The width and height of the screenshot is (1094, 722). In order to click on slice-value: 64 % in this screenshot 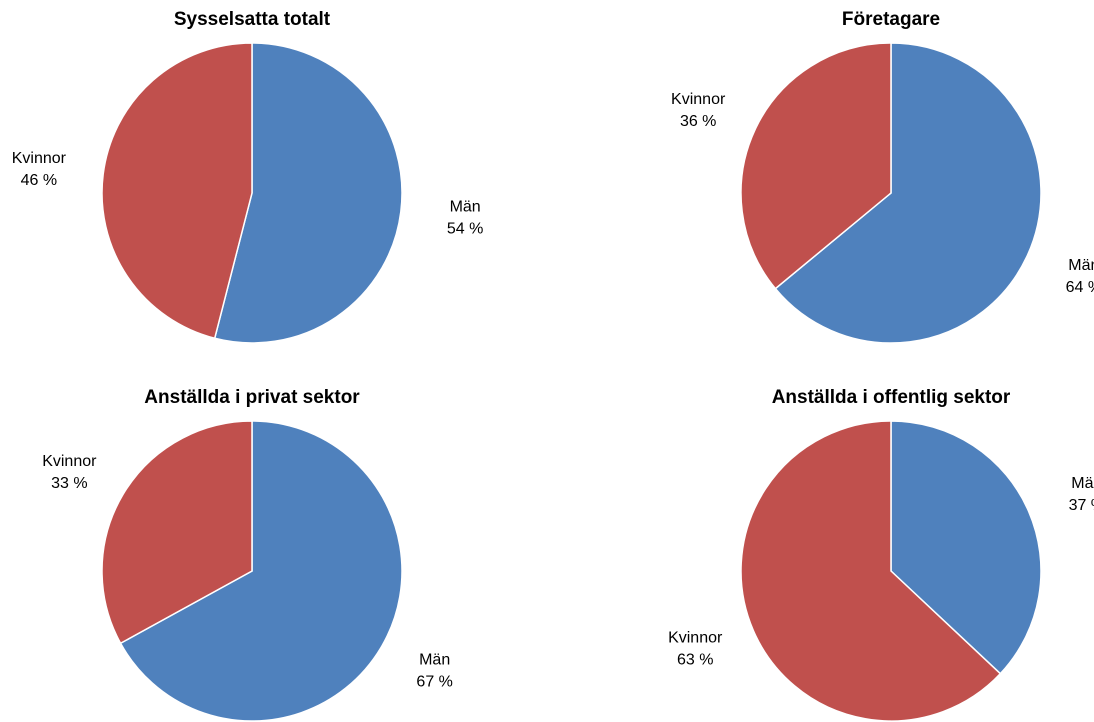, I will do `click(1080, 287)`.